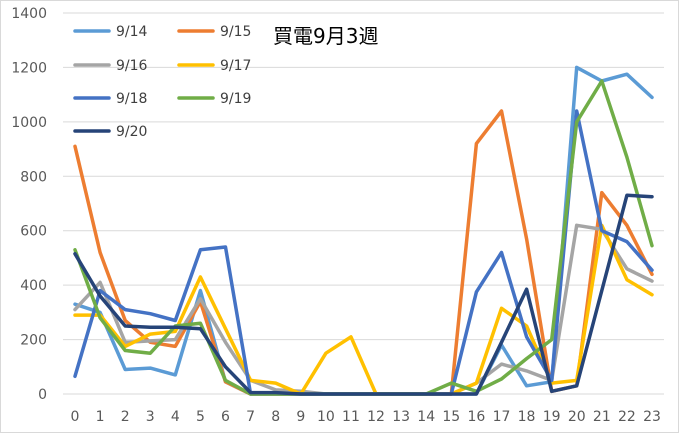  I want to click on legend-item: 9/16, so click(110, 66).